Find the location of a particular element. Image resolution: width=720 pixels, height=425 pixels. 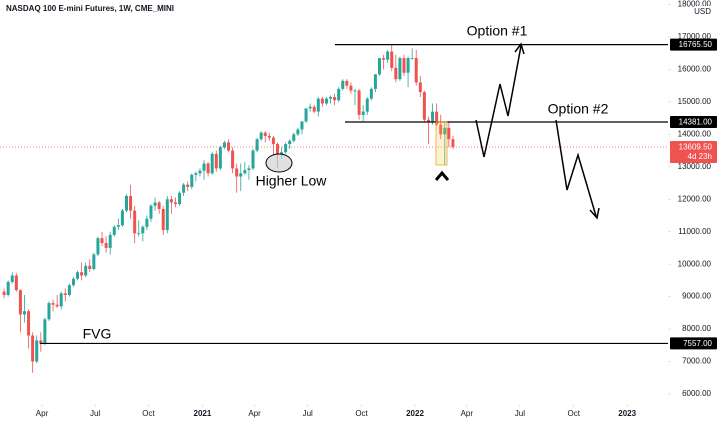

x-tick-label: Jul is located at coordinates (308, 413).